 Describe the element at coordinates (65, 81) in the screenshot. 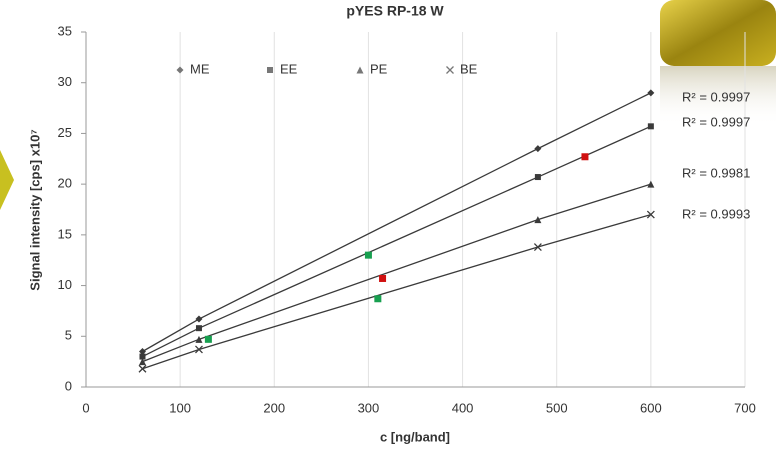

I see `y-tick-label: 30` at that location.